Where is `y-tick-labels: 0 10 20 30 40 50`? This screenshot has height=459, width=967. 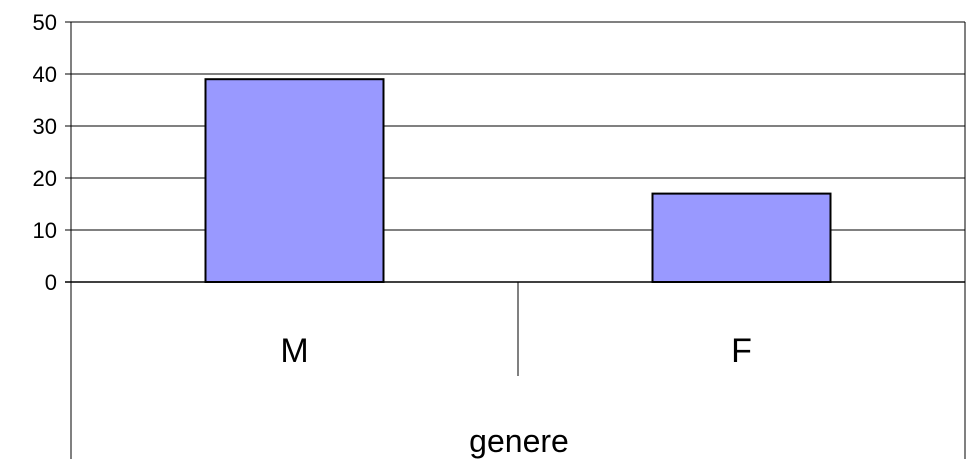
y-tick-labels: 0 10 20 30 40 50 is located at coordinates (45, 152).